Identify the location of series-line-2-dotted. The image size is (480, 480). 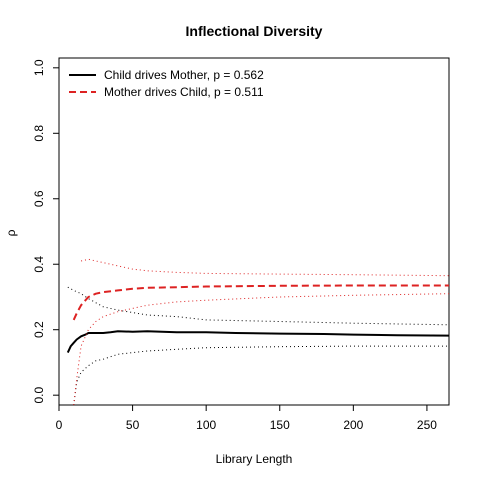
(258, 306).